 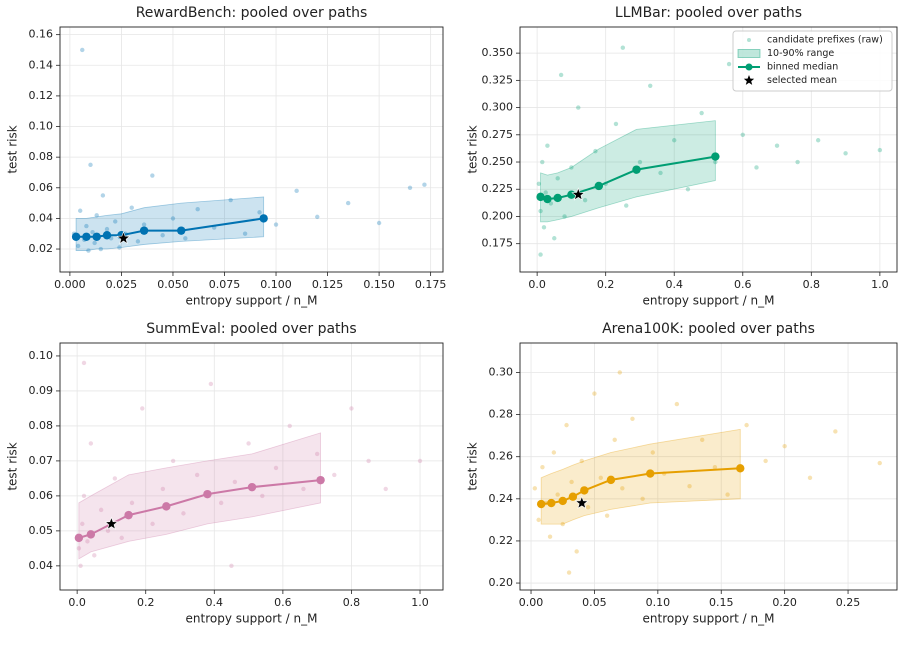 What do you see at coordinates (215, 602) in the screenshot?
I see `x-tick-label: 0.4` at bounding box center [215, 602].